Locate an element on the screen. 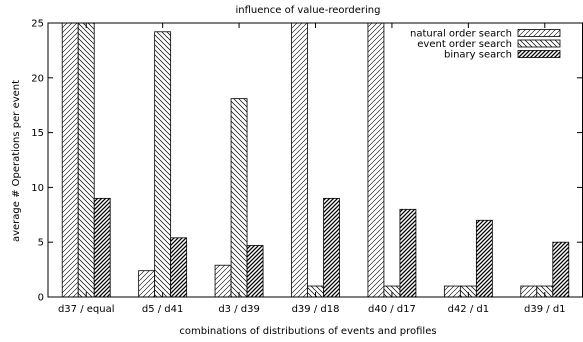 The height and width of the screenshot is (342, 583). y-axis-label: average # Operations per event is located at coordinates (16, 161).